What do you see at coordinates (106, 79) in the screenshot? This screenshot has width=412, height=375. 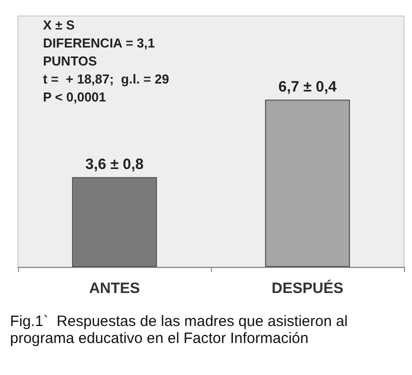 I see `text: t = + 18,87; g.l. = 29` at bounding box center [106, 79].